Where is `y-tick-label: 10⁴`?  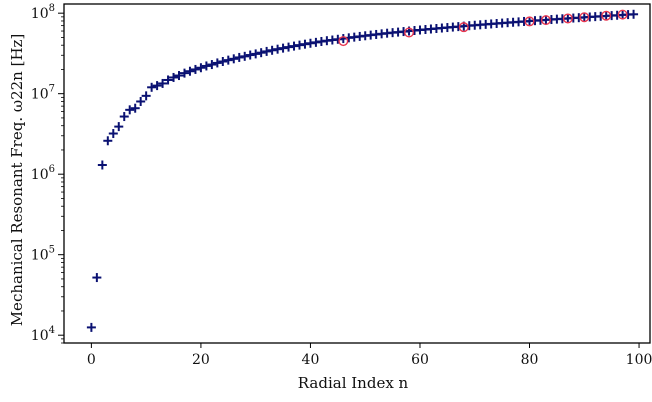 y-tick-label: 10⁴ is located at coordinates (43, 334).